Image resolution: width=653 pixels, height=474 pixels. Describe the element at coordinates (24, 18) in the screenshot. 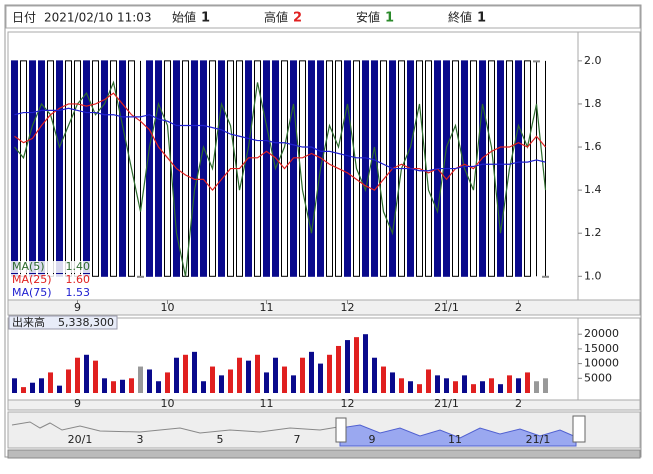

I see `date-label: 日付` at that location.